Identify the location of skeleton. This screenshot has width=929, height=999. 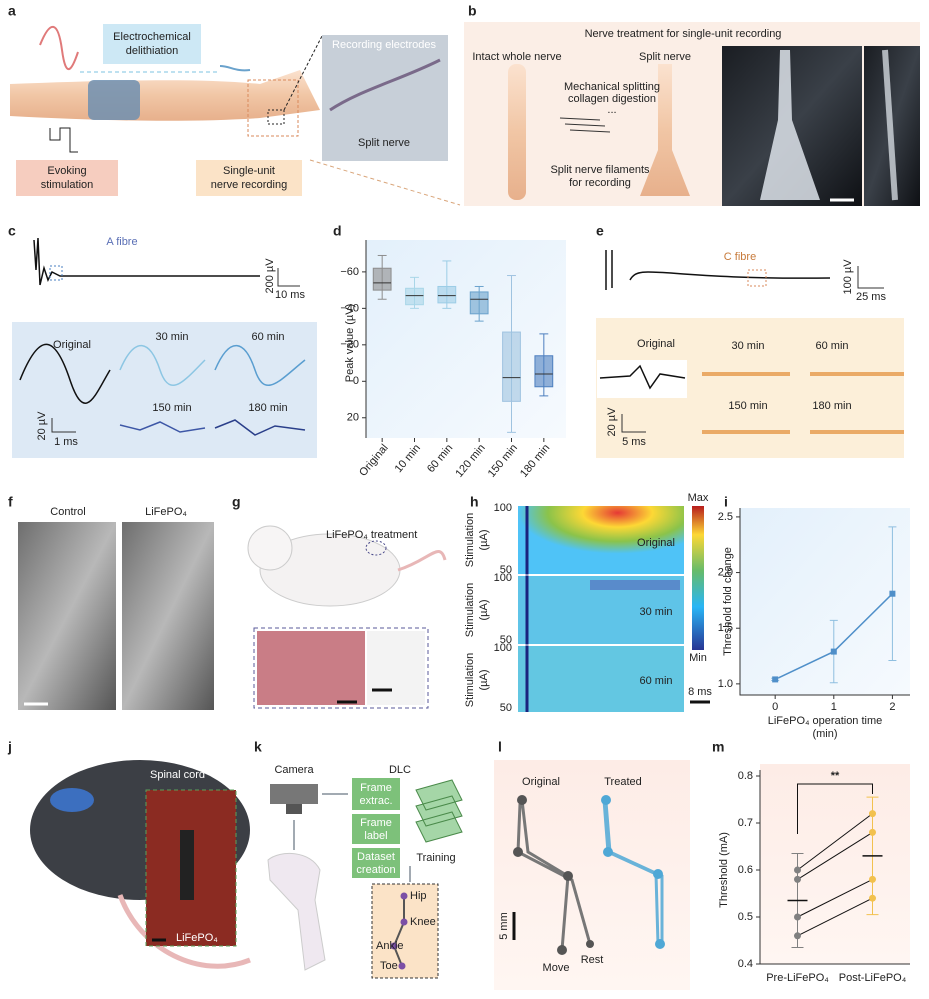
(398, 931).